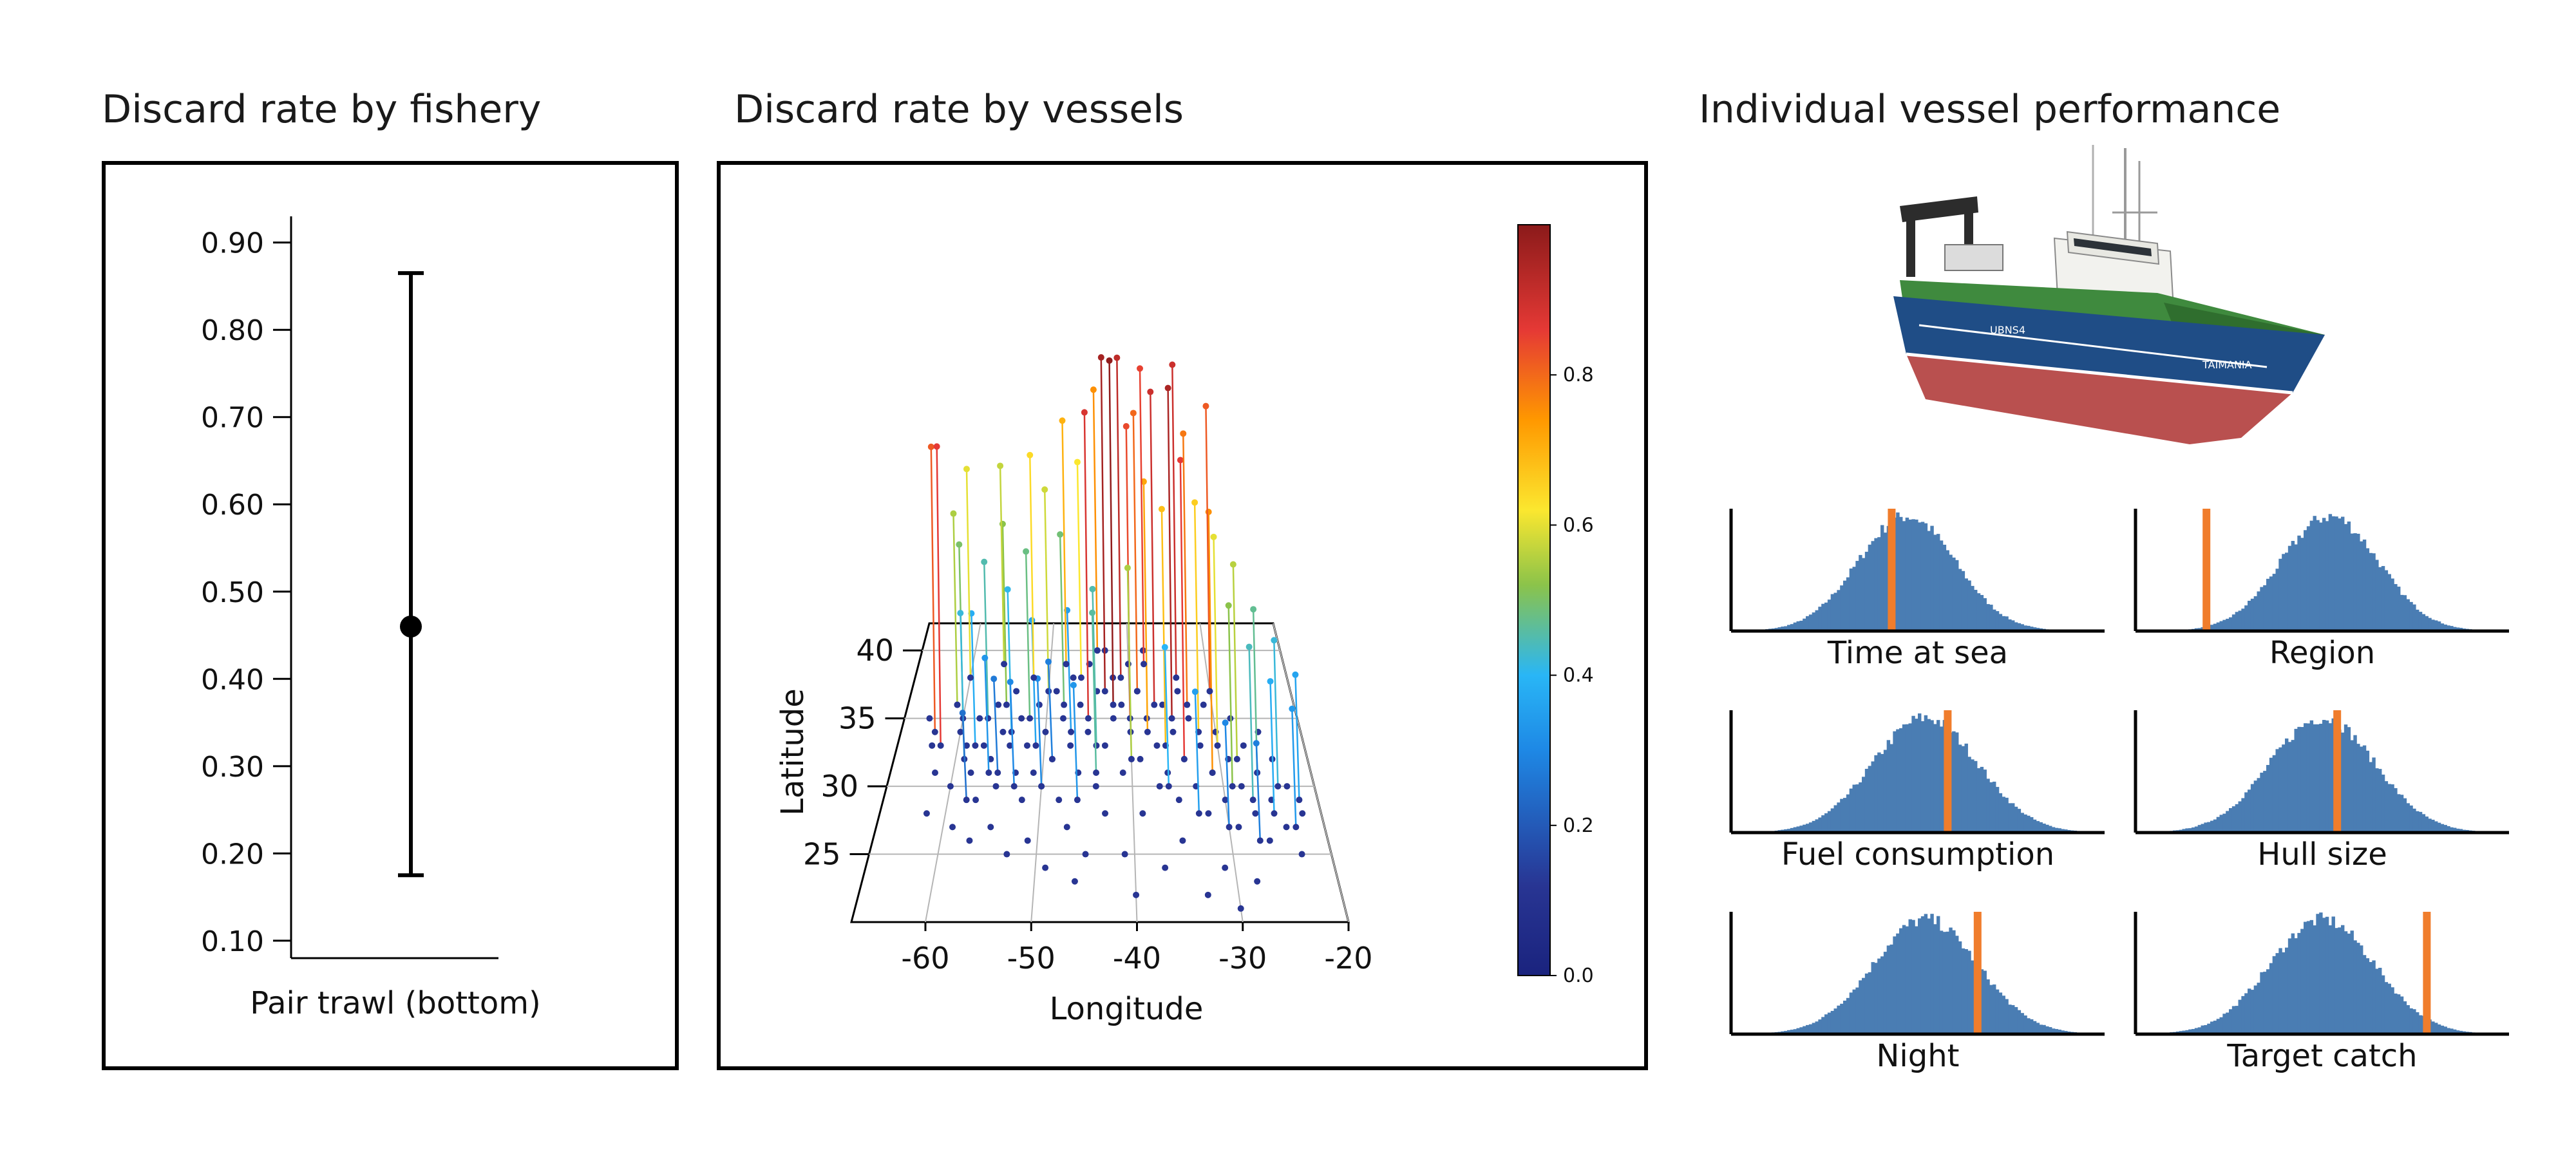 This screenshot has width=2576, height=1170. Describe the element at coordinates (395, 1003) in the screenshot. I see `errorbar-category-label: Pair trawl (bottom)` at that location.